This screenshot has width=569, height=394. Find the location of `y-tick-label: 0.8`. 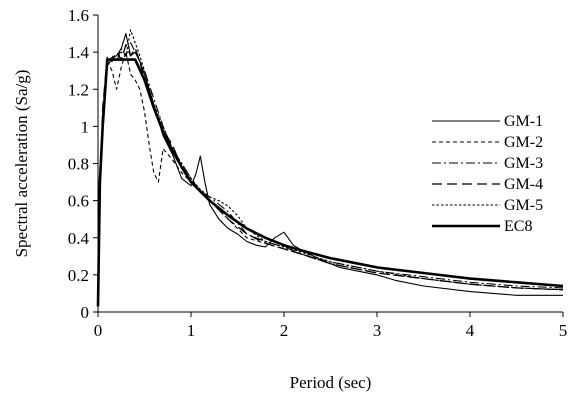

y-tick-label: 0.8 is located at coordinates (78, 164).